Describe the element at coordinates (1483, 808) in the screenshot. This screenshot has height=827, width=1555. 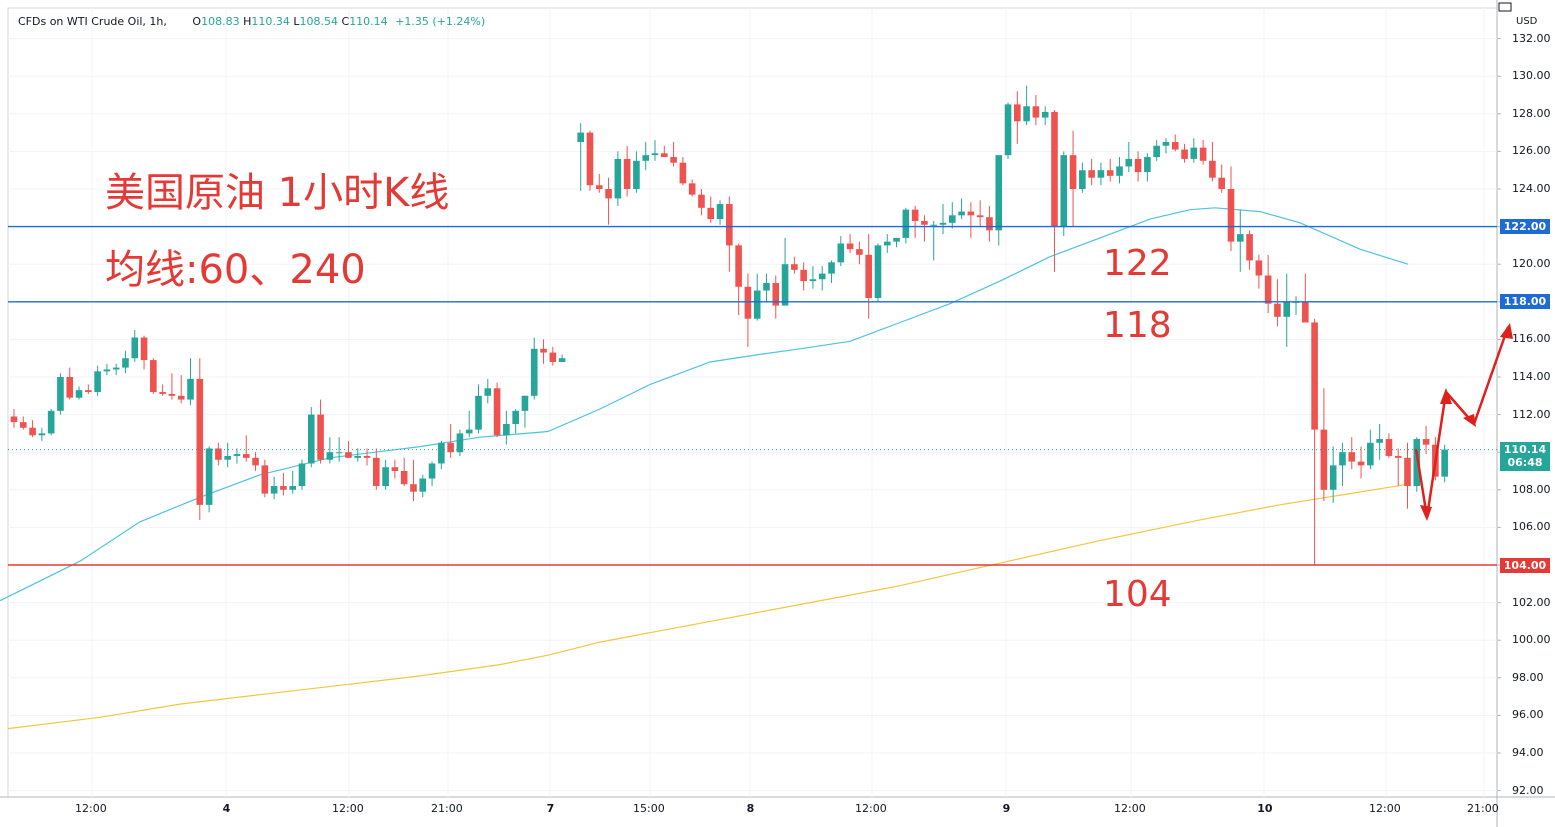
I see `time-tick-label: 21:00` at that location.